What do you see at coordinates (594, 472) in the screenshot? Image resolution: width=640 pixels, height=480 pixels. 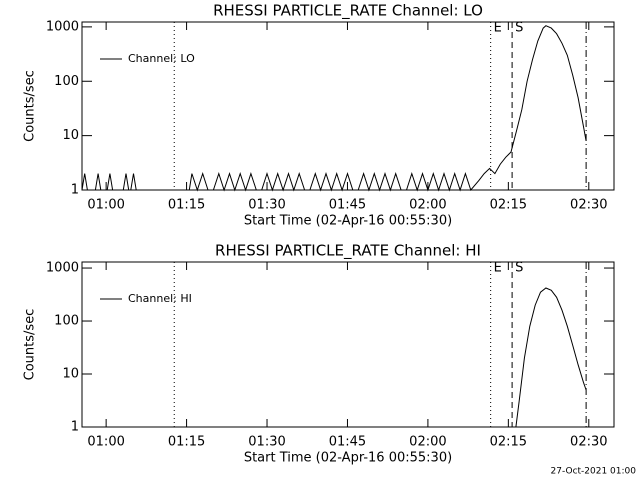 I see `footer: 27-Oct-2021 01:00` at bounding box center [594, 472].